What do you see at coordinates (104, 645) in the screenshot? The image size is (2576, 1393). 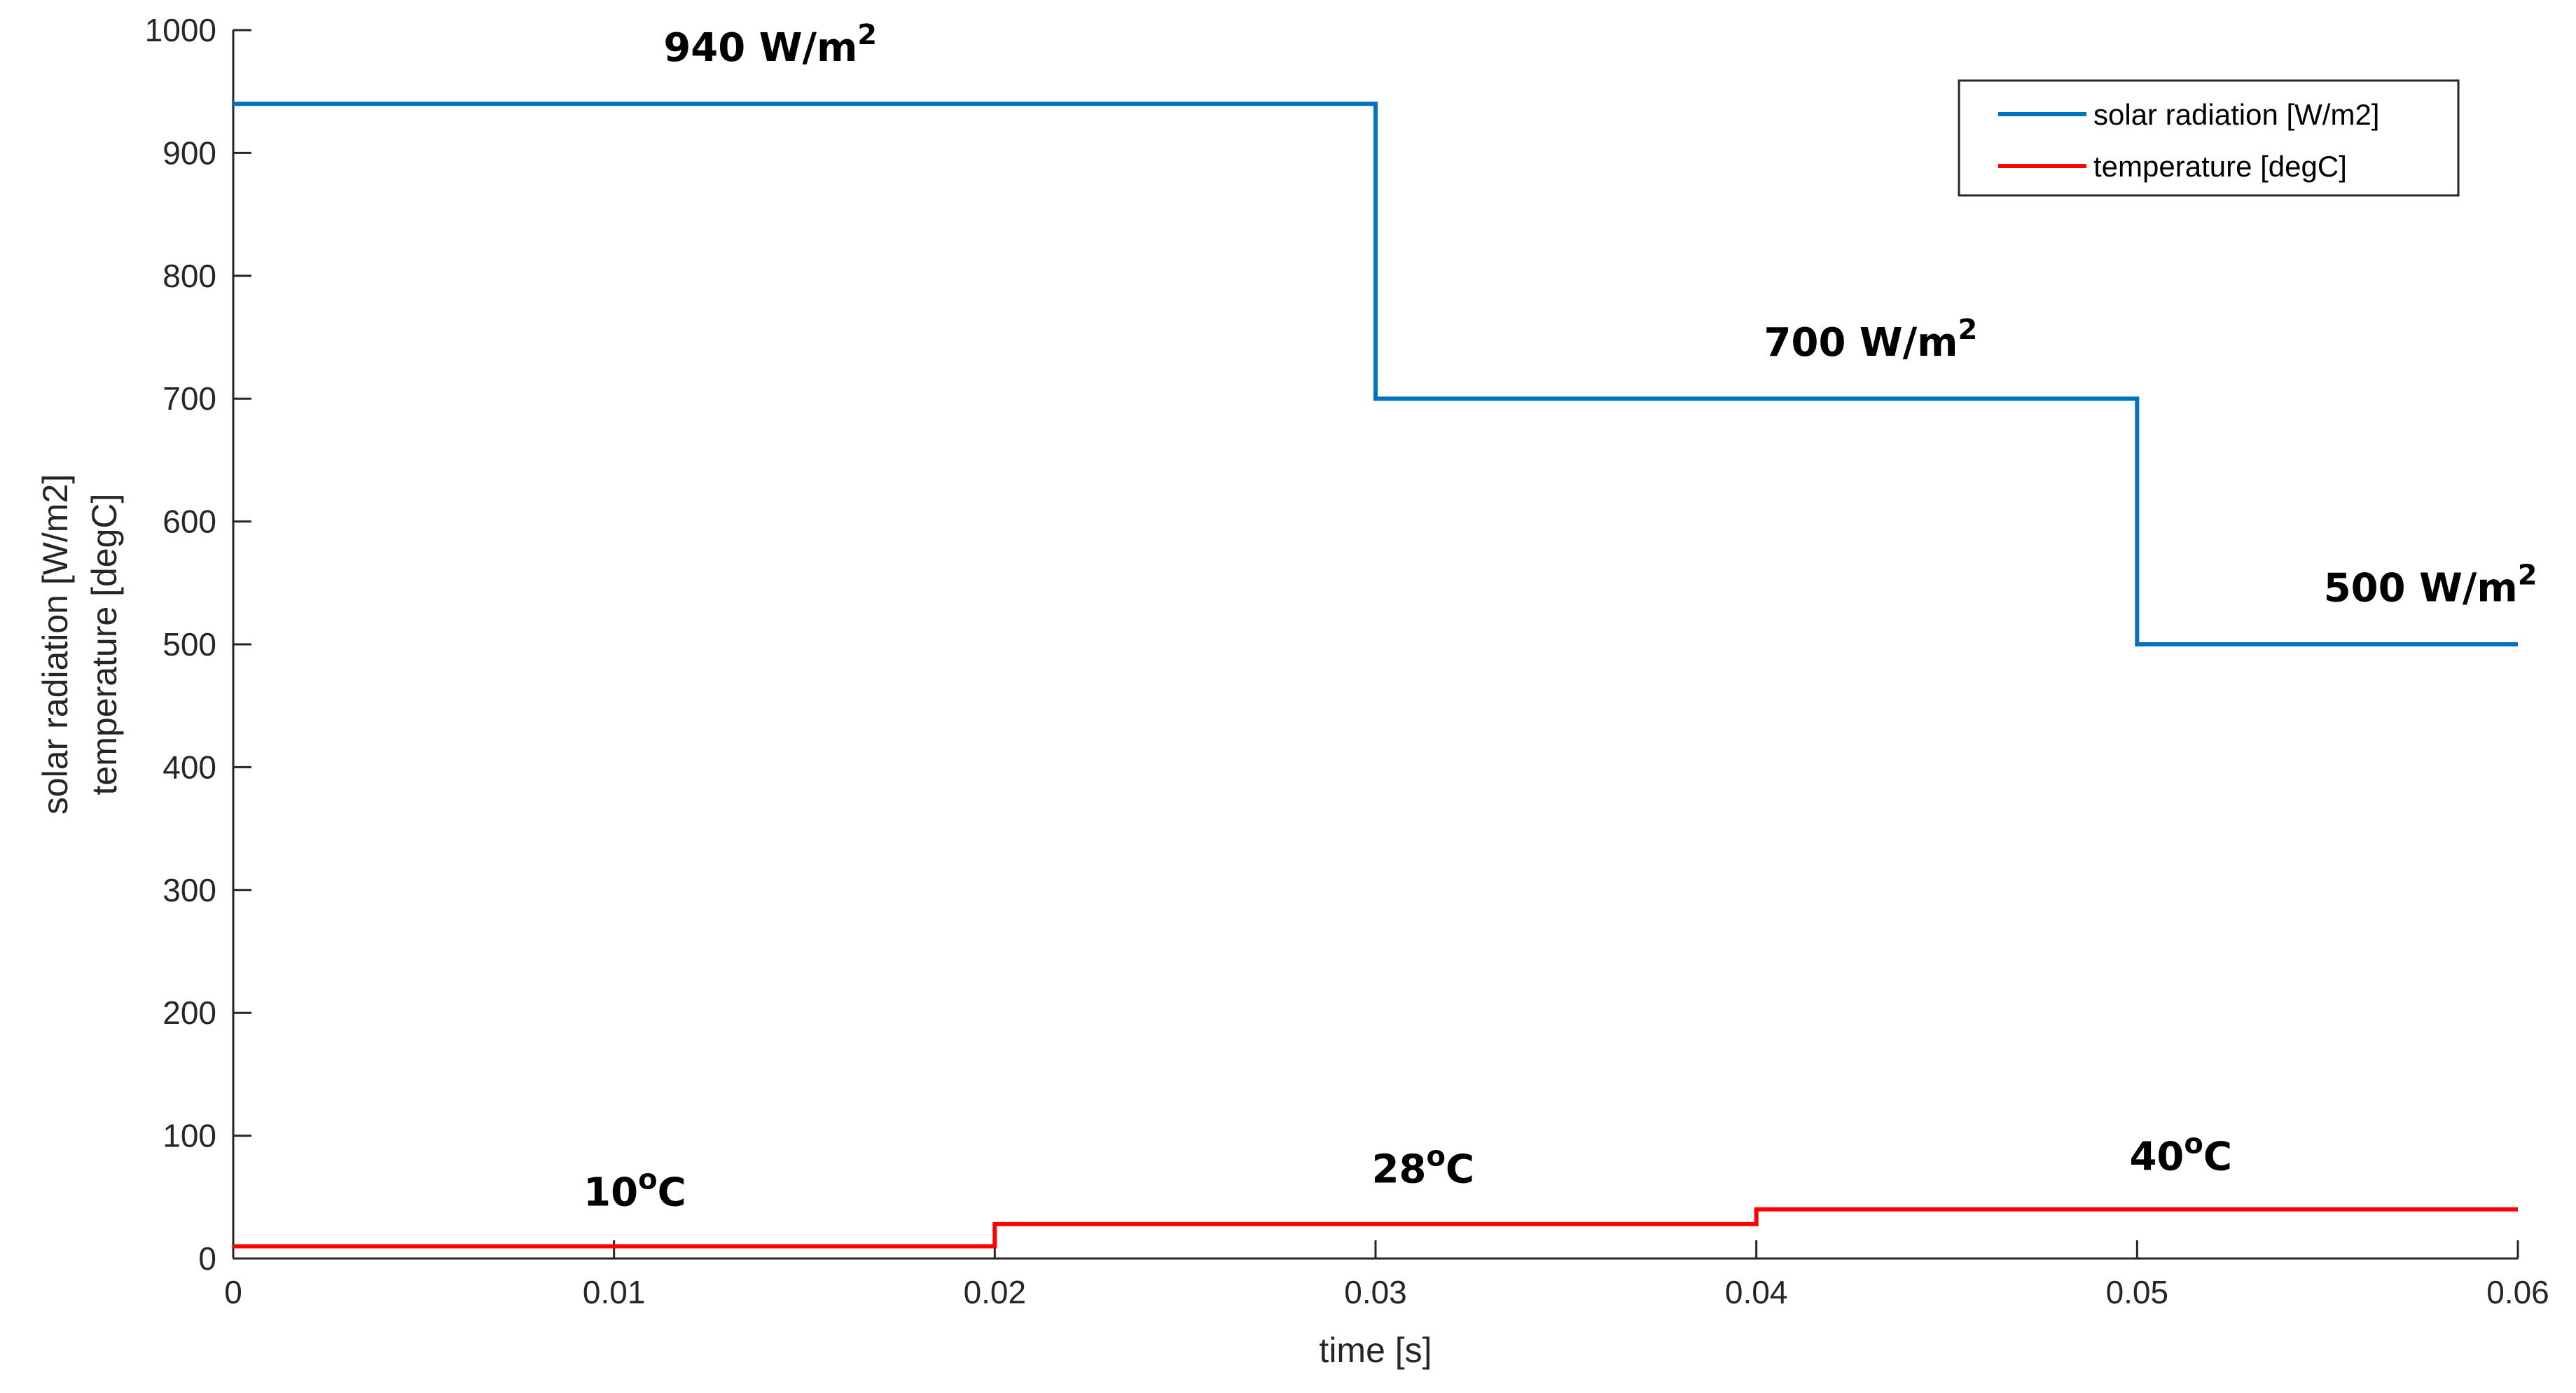 I see `y-axis-label-line-2: temperature [degC]` at bounding box center [104, 645].